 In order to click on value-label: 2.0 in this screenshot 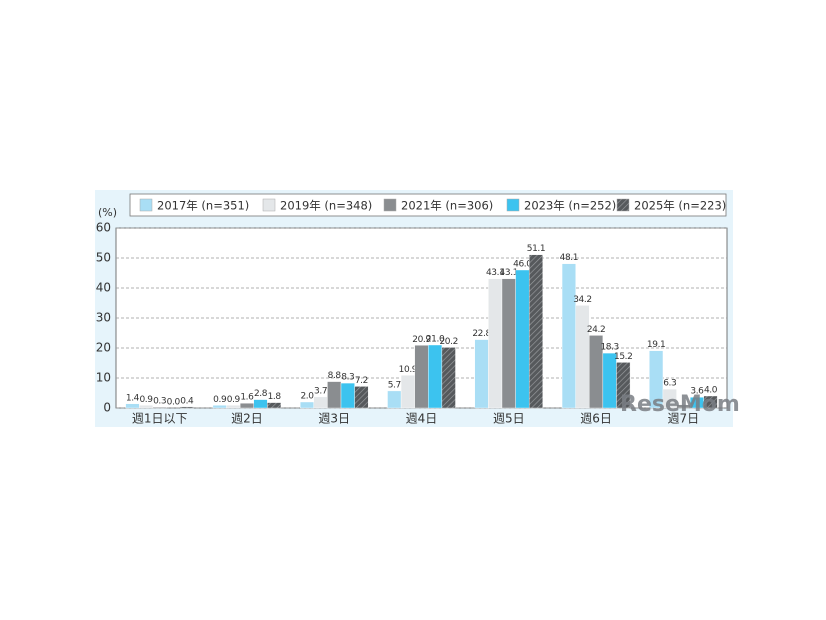, I will do `click(307, 397)`.